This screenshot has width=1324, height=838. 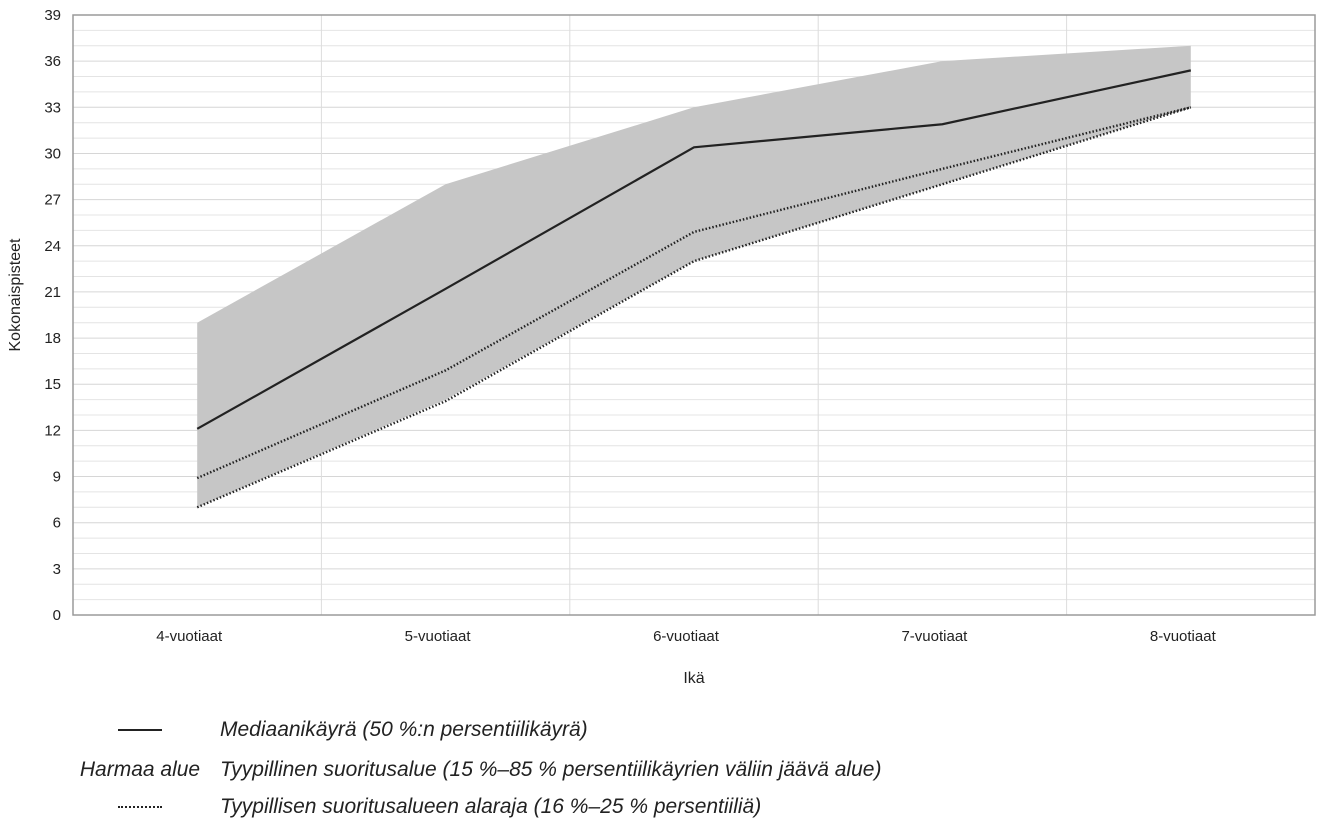 I want to click on y-tick-label: 21, so click(x=52, y=292).